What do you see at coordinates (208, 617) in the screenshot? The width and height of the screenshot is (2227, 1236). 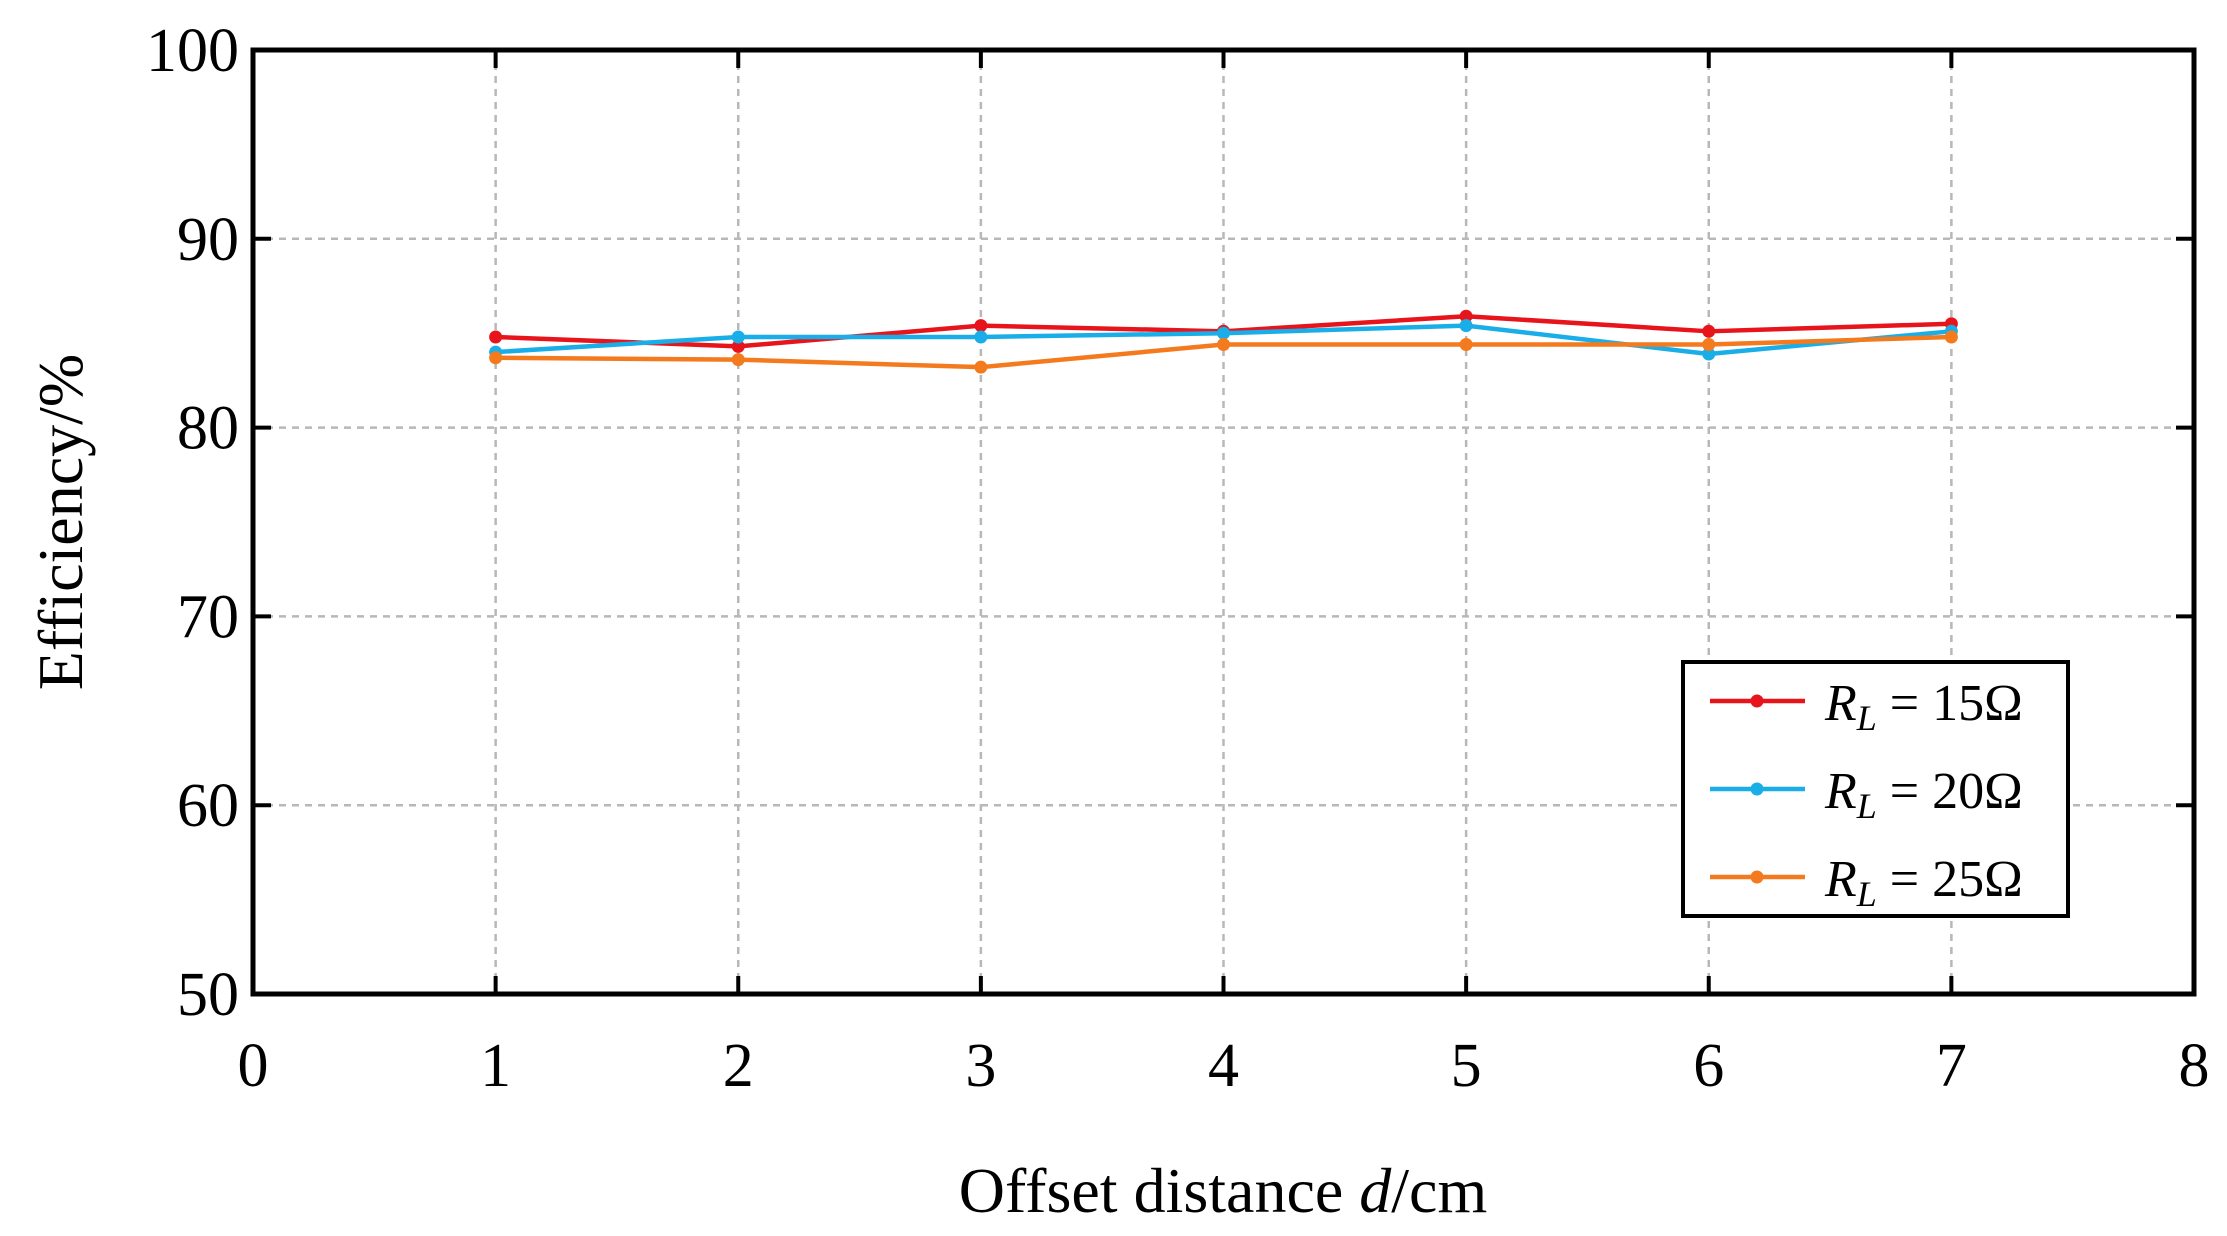 I see `y-tick-label: 70` at bounding box center [208, 617].